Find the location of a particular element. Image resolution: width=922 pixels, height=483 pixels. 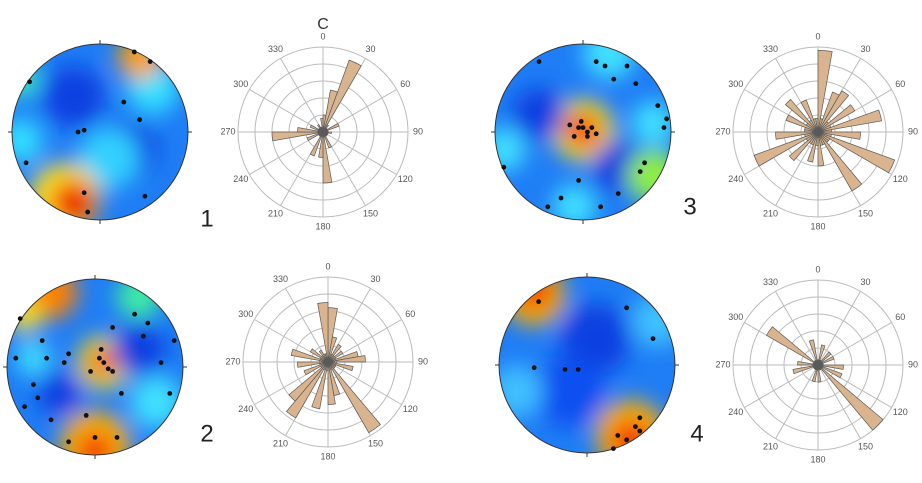

stereonet: 2 is located at coordinates (108, 367).